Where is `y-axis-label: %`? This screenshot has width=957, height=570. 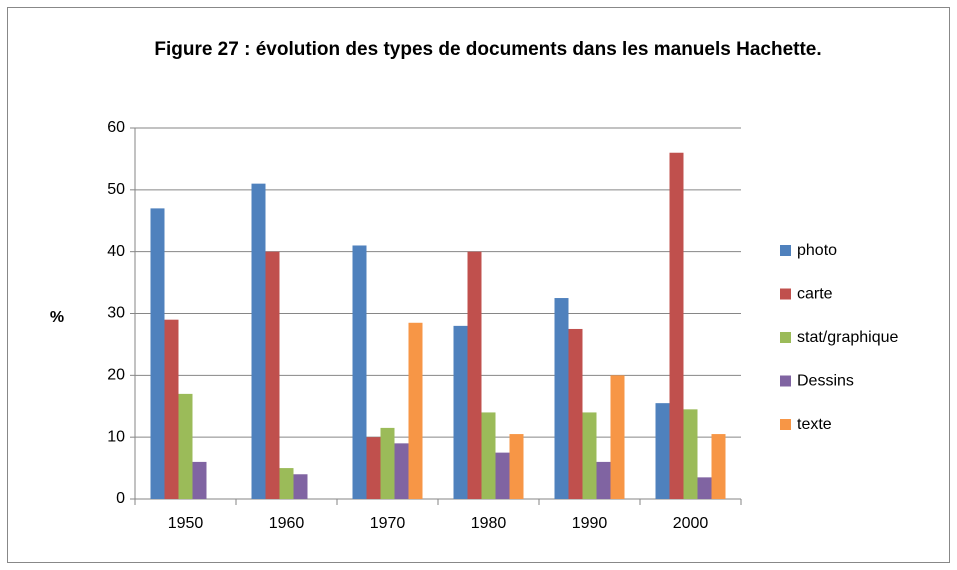 y-axis-label: % is located at coordinates (57, 317).